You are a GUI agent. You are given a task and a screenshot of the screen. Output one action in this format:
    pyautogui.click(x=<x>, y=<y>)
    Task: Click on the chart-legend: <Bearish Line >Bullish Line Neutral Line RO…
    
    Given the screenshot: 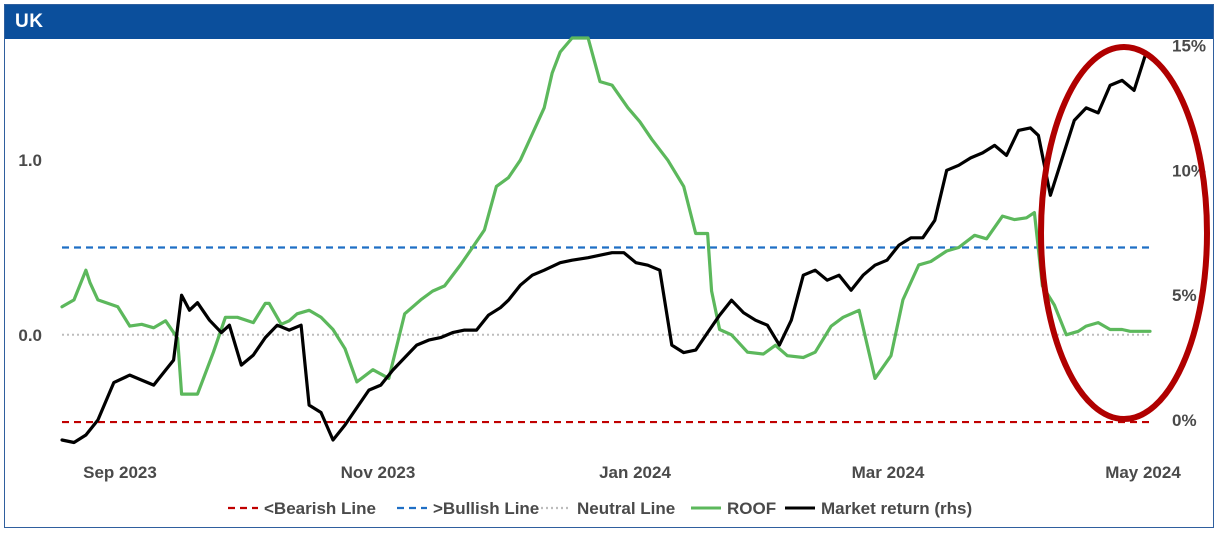 What is the action you would take?
    pyautogui.click(x=600, y=508)
    